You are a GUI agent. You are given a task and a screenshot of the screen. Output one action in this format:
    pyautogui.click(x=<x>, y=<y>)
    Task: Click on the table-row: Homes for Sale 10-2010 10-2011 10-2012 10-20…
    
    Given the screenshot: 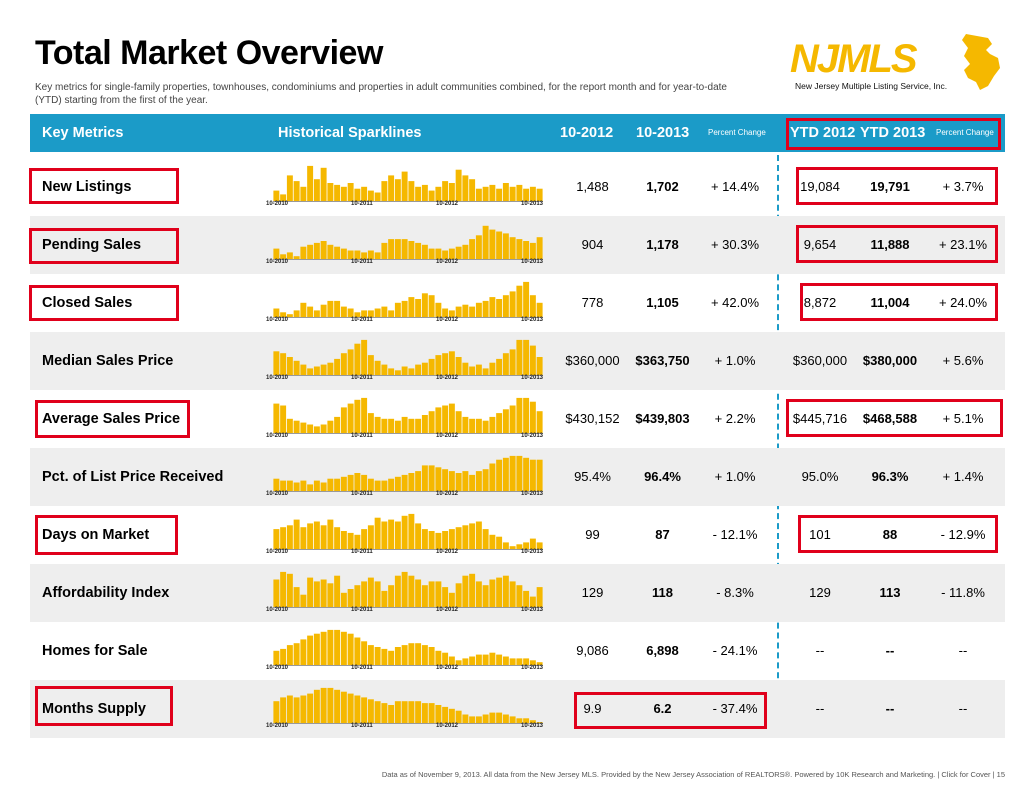 What is the action you would take?
    pyautogui.click(x=517, y=651)
    